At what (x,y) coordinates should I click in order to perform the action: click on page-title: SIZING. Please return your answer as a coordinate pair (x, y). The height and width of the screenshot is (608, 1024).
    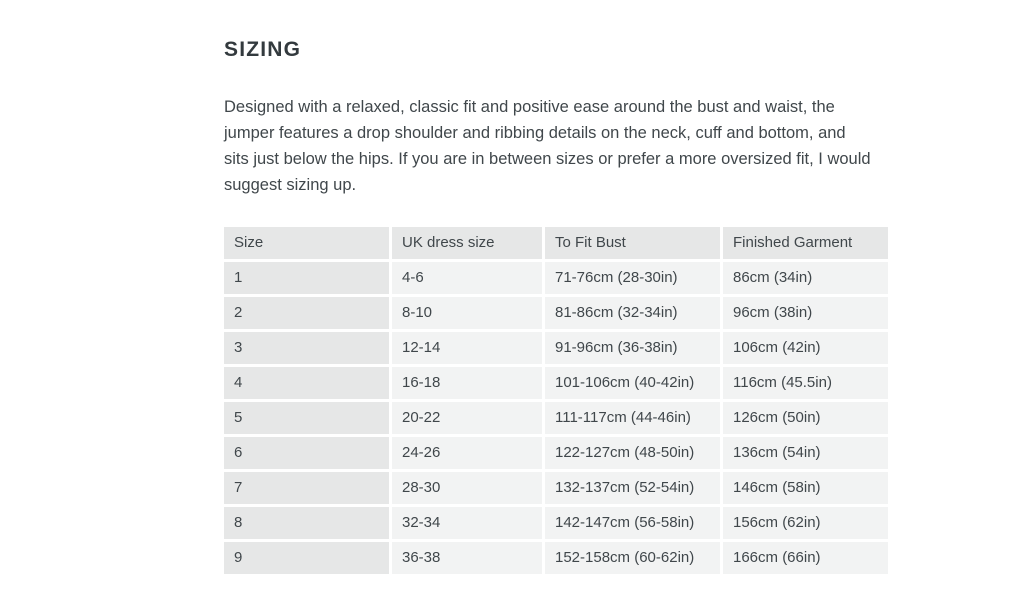
    Looking at the image, I should click on (263, 49).